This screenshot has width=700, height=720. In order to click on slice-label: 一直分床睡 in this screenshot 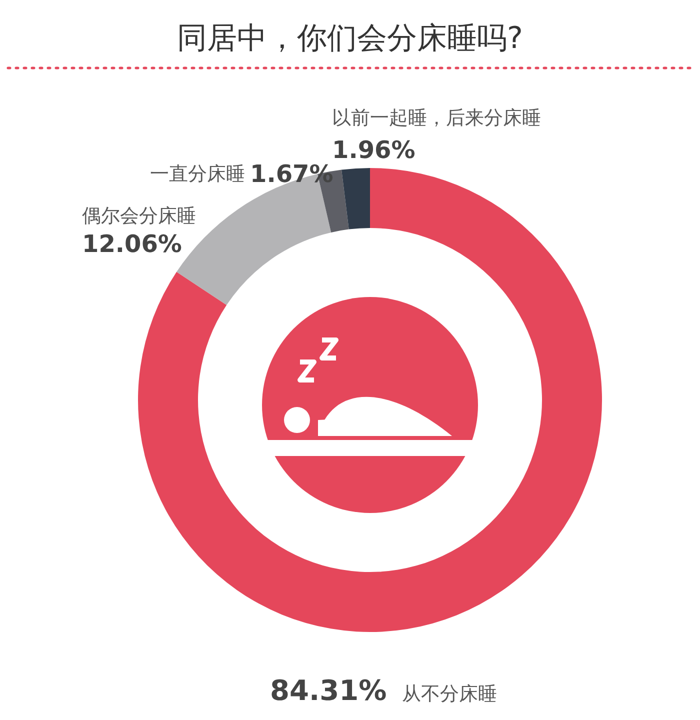, I will do `click(197, 174)`.